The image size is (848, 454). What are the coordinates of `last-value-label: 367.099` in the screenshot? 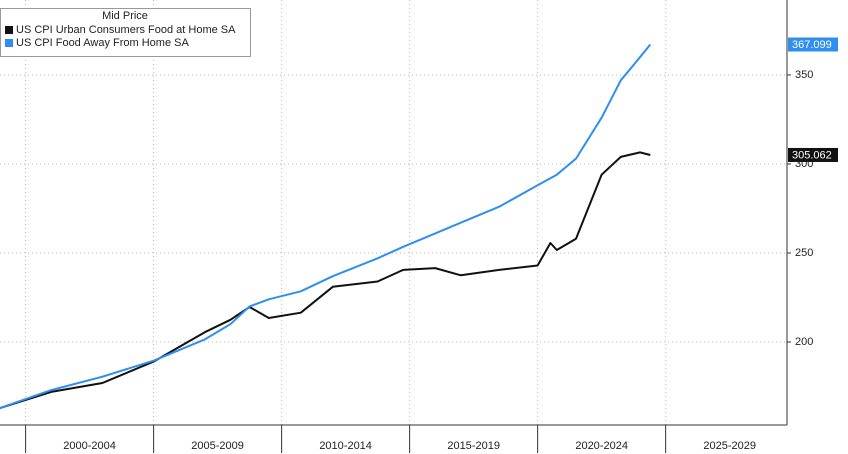 It's located at (812, 45).